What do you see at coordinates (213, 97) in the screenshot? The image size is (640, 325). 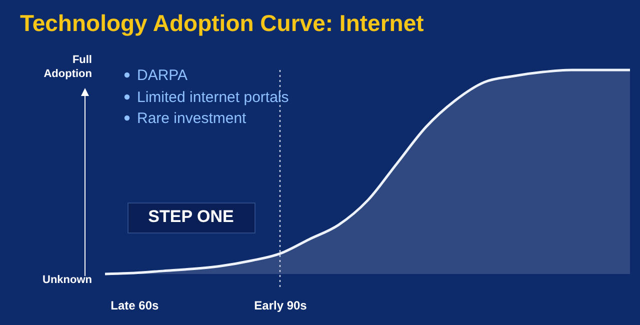 I see `annotation: Limited internet portals` at bounding box center [213, 97].